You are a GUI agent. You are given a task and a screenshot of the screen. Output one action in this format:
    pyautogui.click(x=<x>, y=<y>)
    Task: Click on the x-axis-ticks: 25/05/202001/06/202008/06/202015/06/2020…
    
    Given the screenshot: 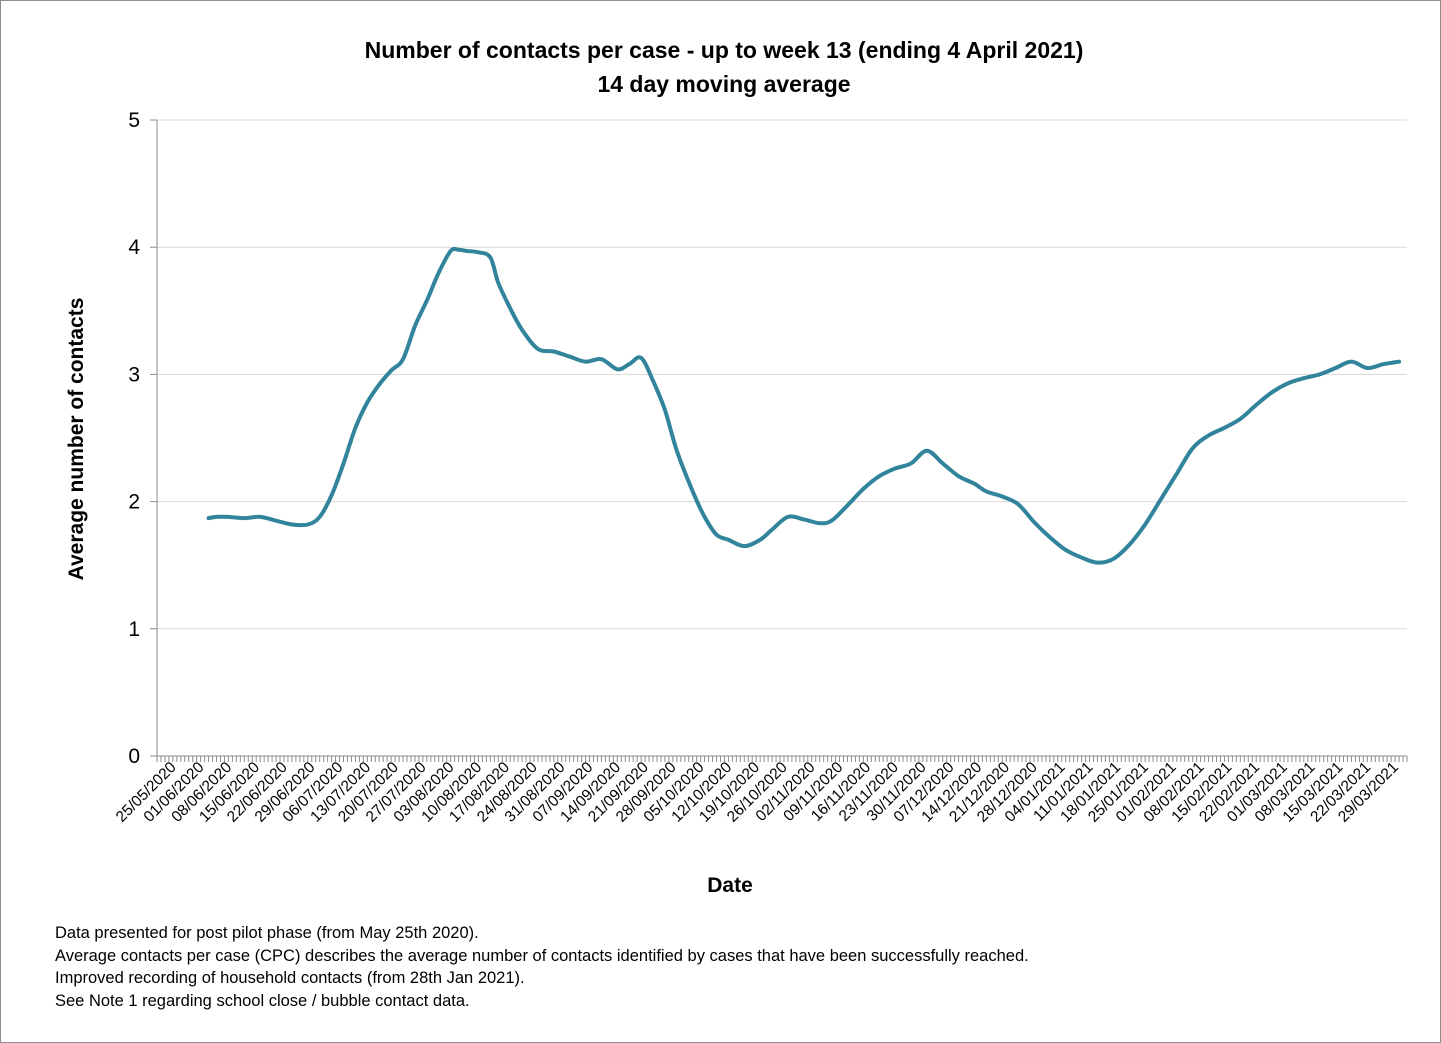 What is the action you would take?
    pyautogui.click(x=760, y=791)
    